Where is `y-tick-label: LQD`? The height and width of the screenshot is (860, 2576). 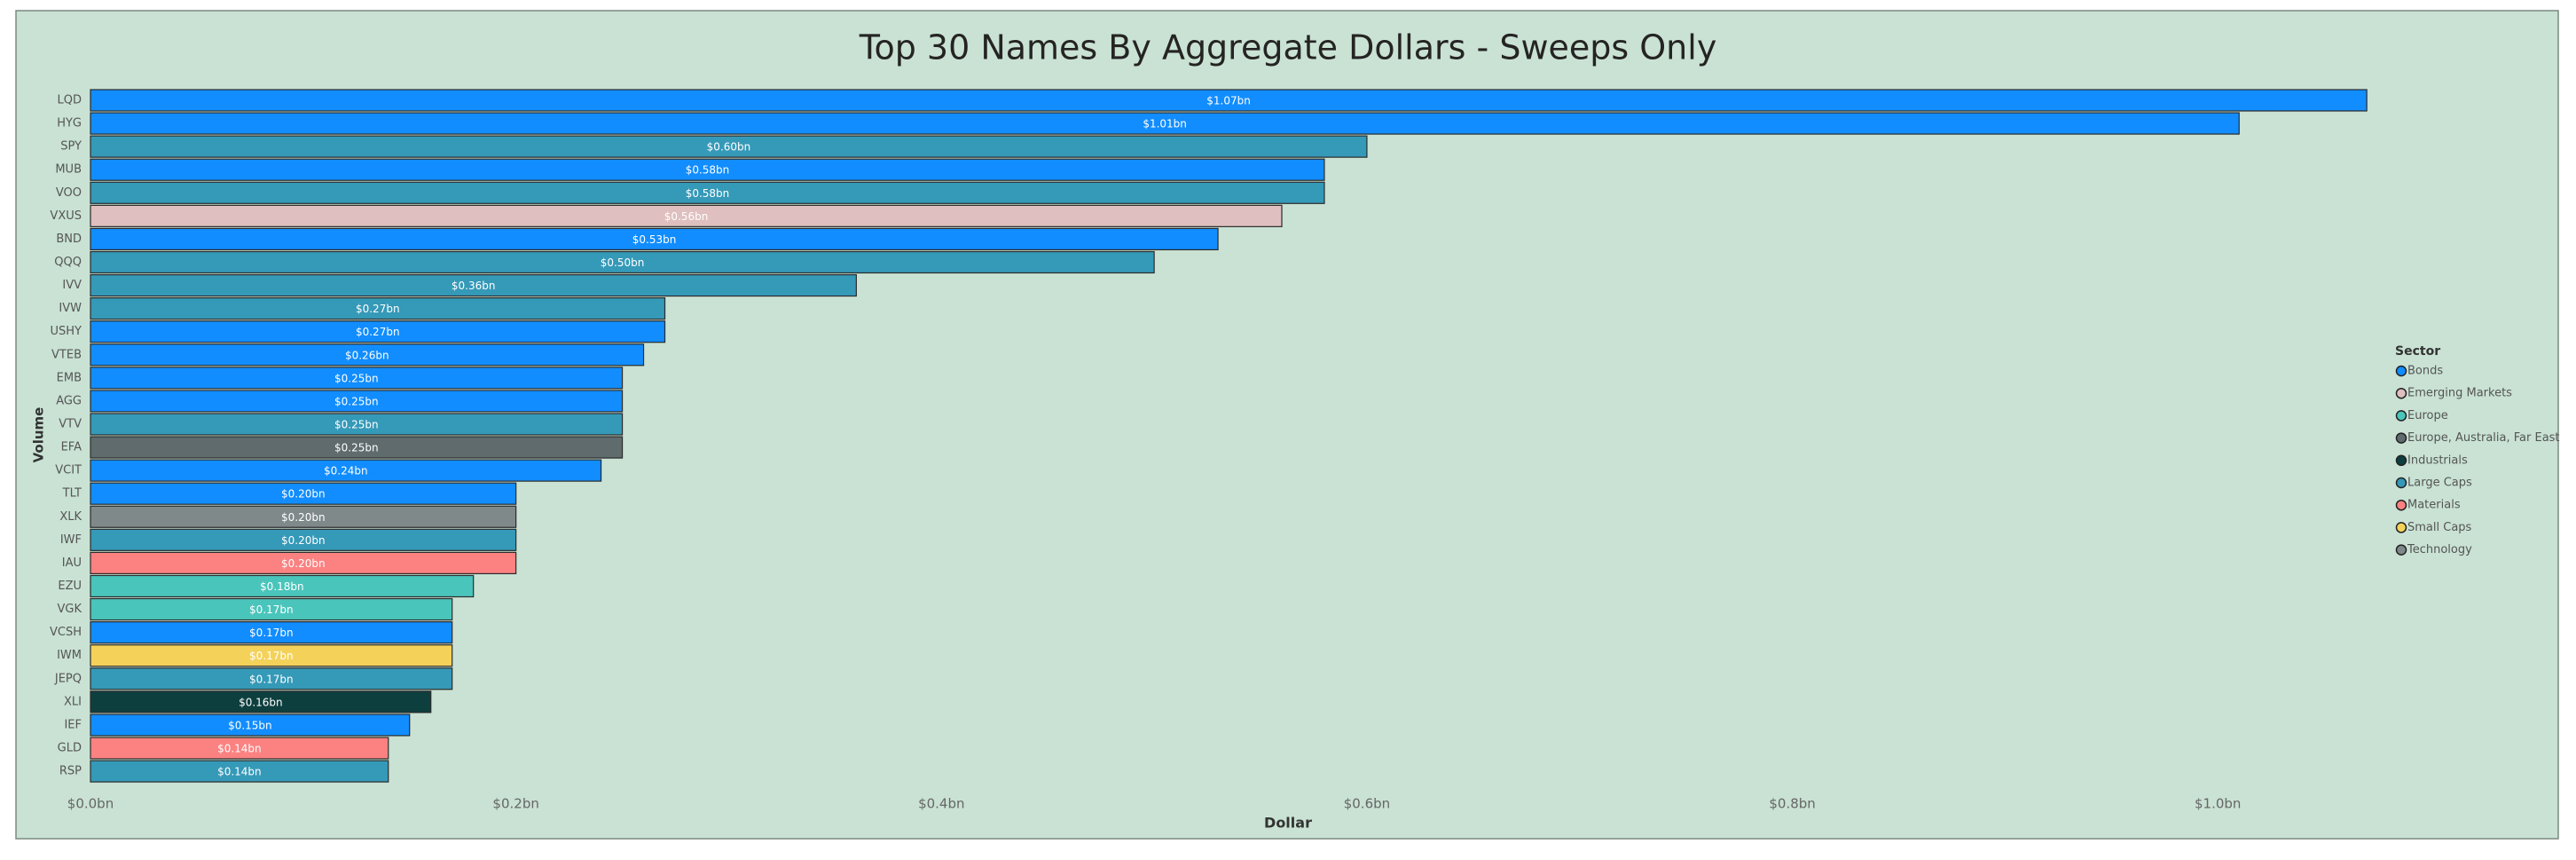
y-tick-label: LQD is located at coordinates (70, 101).